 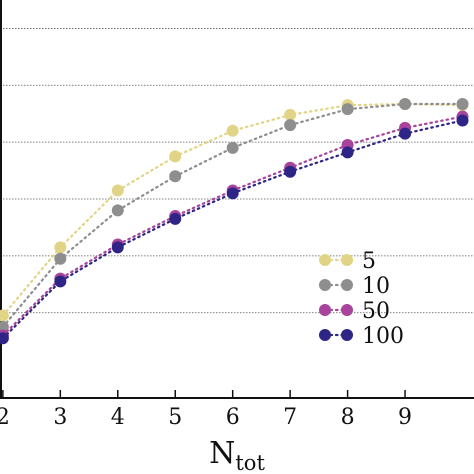 I want to click on legend-marker-5-a, so click(x=325, y=260).